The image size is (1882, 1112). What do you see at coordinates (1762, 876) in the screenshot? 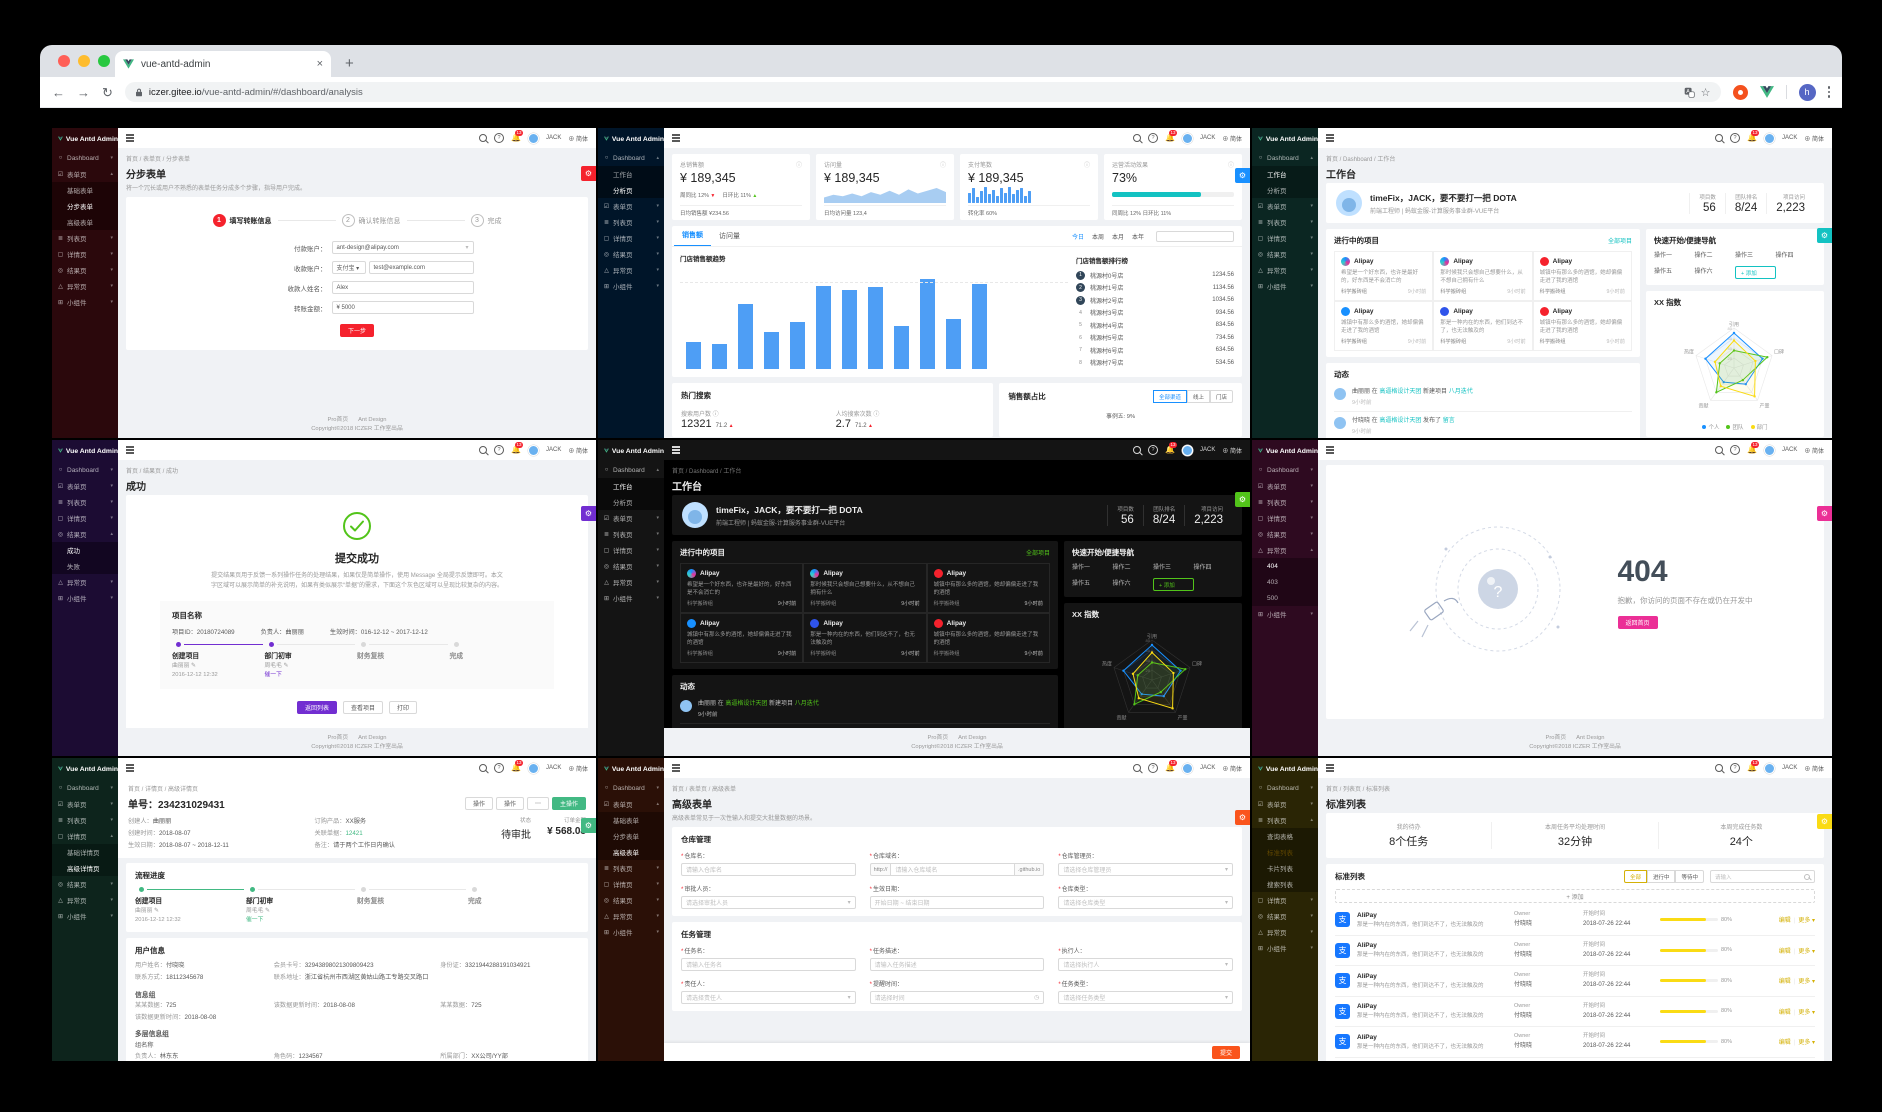
I see `list-search-input: 请输入` at bounding box center [1762, 876].